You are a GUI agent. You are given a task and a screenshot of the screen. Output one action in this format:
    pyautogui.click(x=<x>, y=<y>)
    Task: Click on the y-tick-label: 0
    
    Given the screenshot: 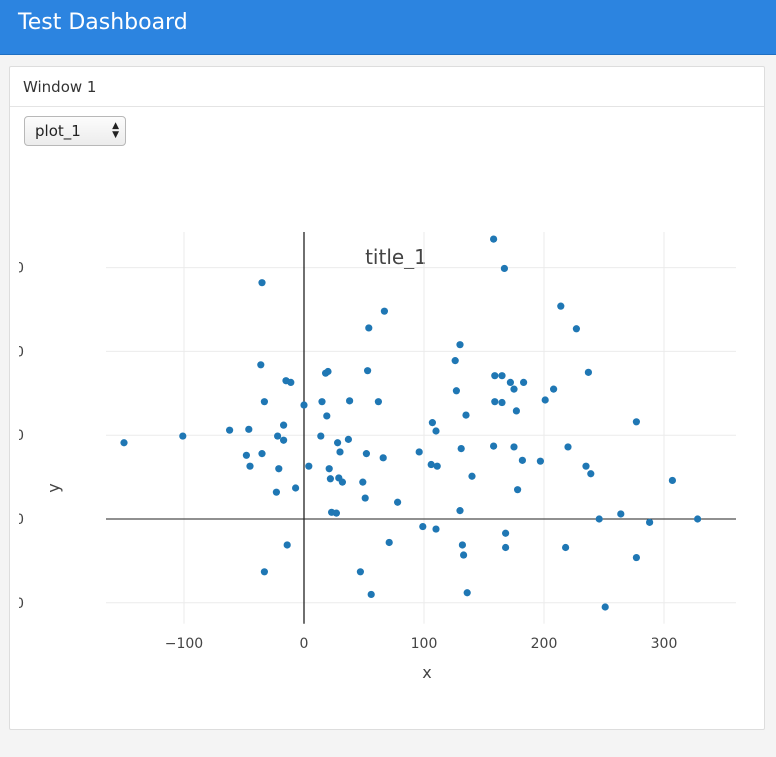 What is the action you would take?
    pyautogui.click(x=21, y=520)
    